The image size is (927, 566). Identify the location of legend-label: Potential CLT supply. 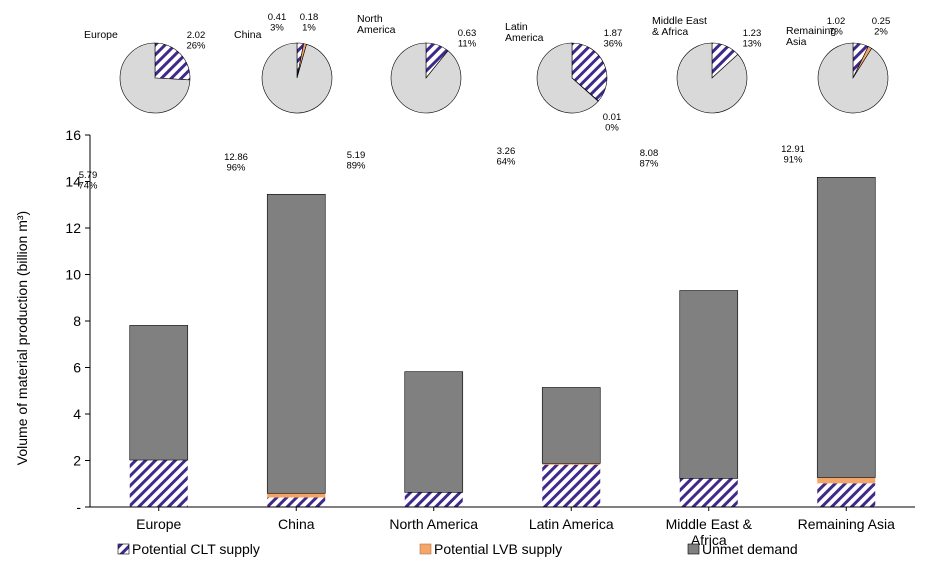
(196, 549).